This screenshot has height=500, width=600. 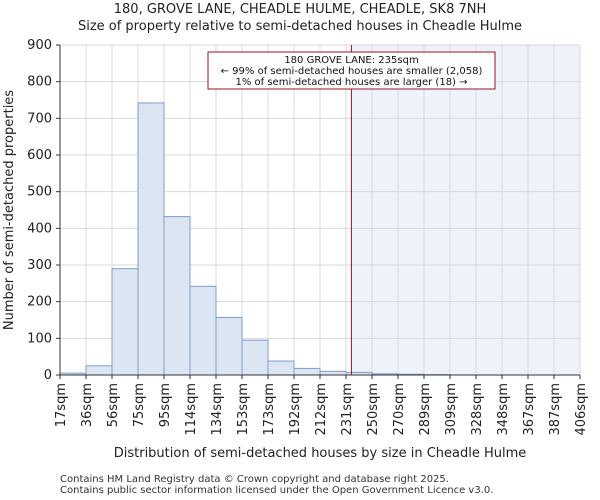 What do you see at coordinates (139, 405) in the screenshot?
I see `x-tick-label: 75sqm` at bounding box center [139, 405].